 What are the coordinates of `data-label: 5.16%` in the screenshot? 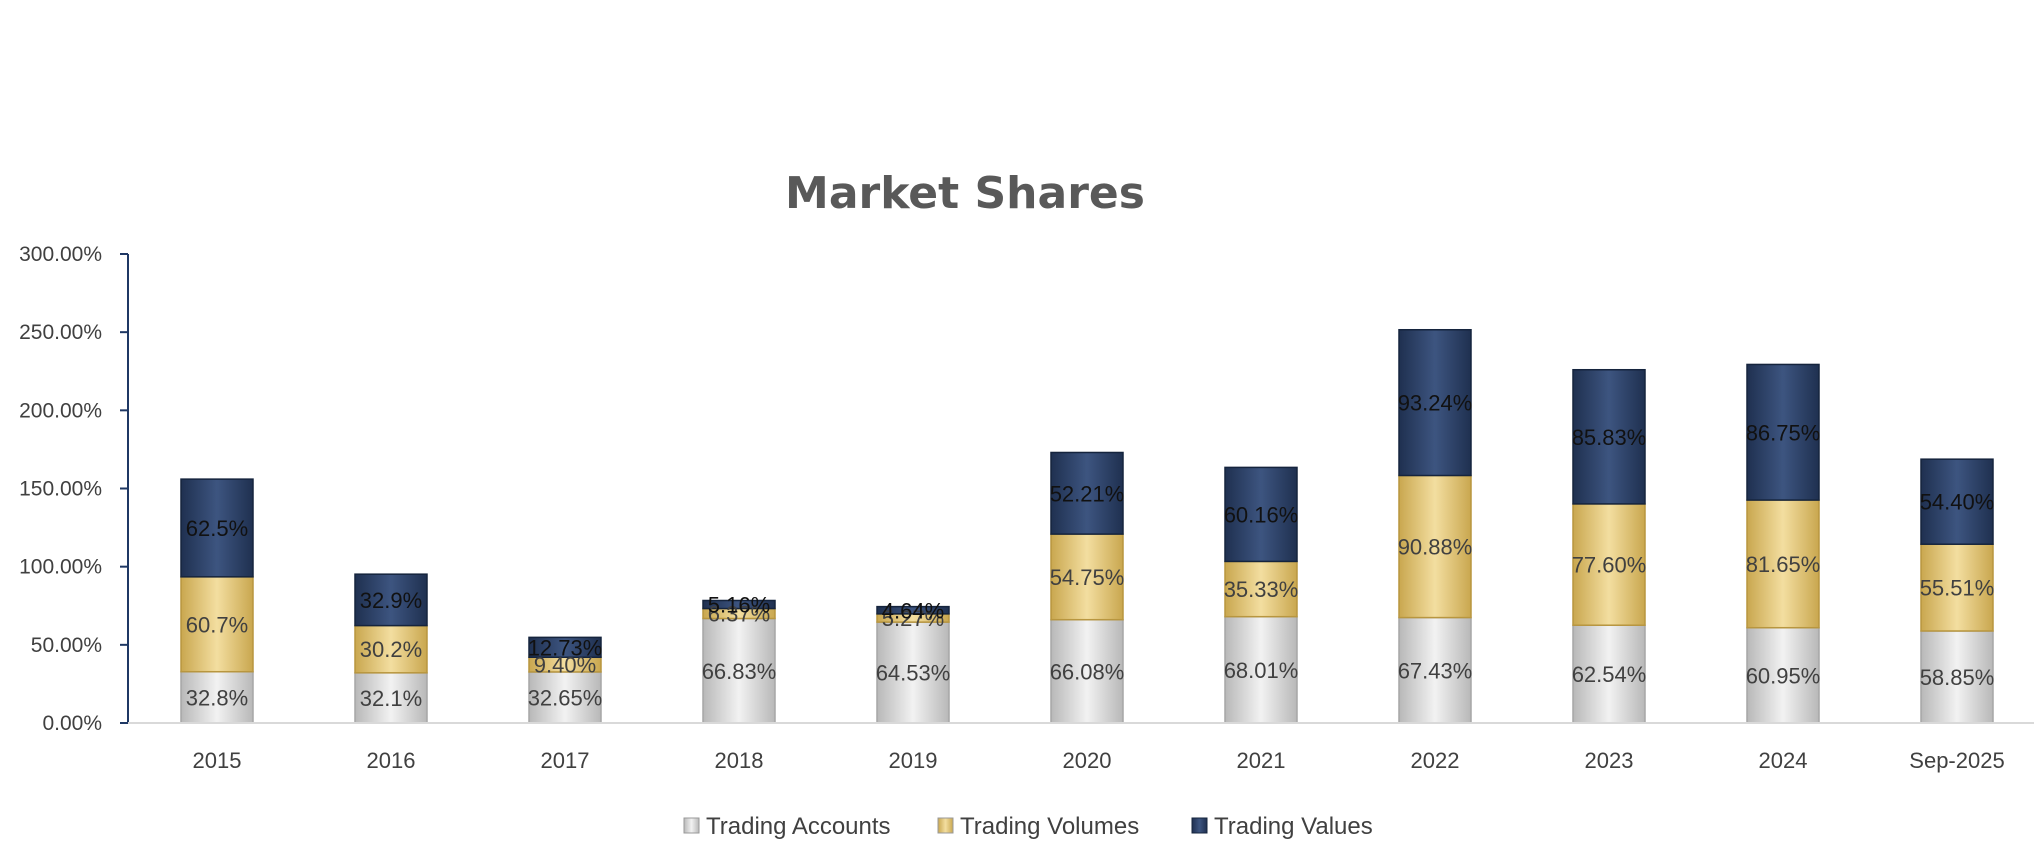 It's located at (739, 605).